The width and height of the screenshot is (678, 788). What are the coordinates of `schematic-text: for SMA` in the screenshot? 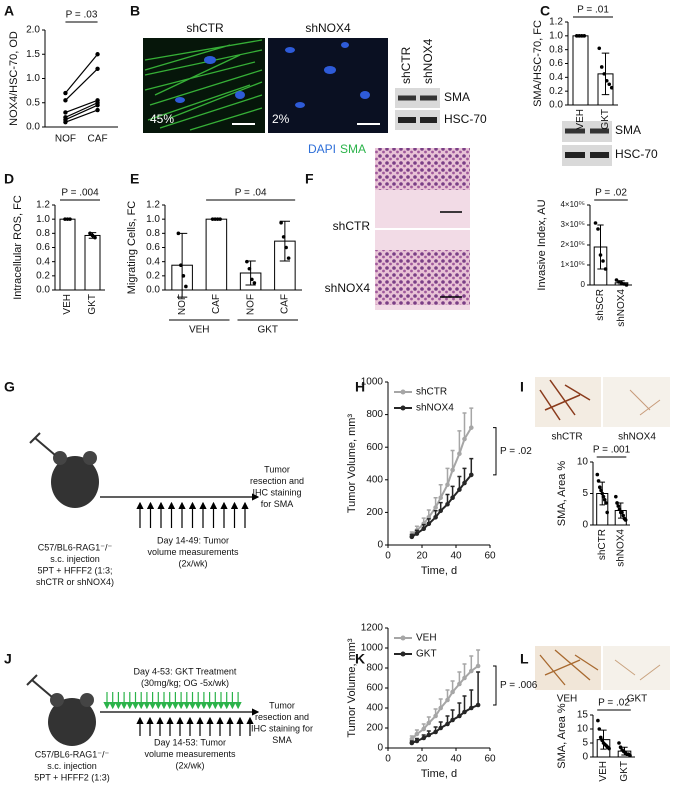 It's located at (277, 504).